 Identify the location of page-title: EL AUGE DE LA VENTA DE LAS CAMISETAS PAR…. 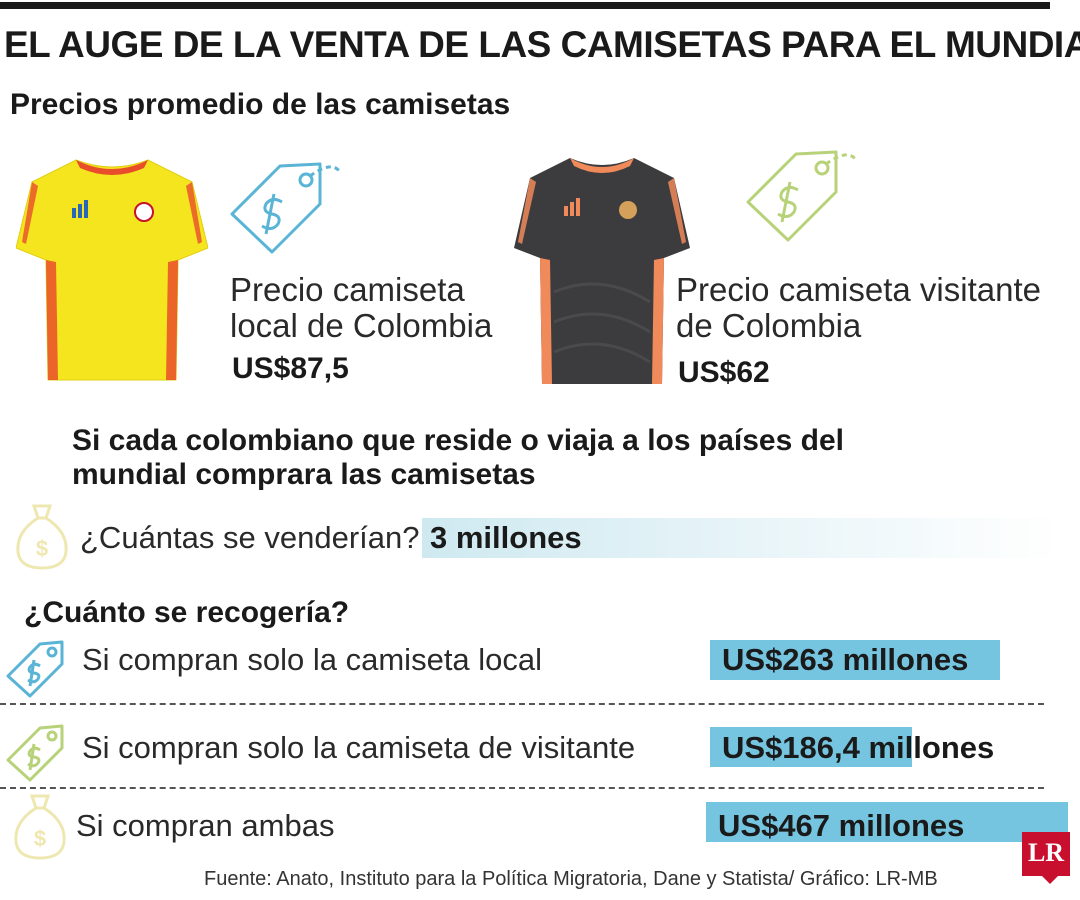
(542, 44).